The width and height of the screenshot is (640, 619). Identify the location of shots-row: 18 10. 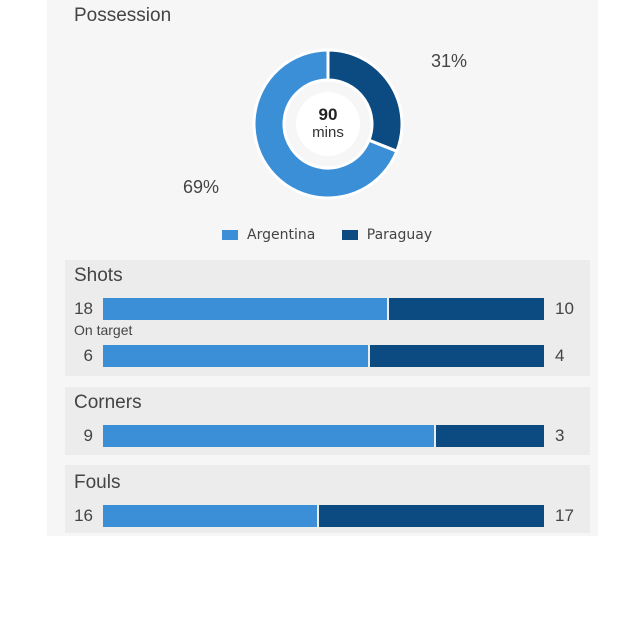
(327, 309).